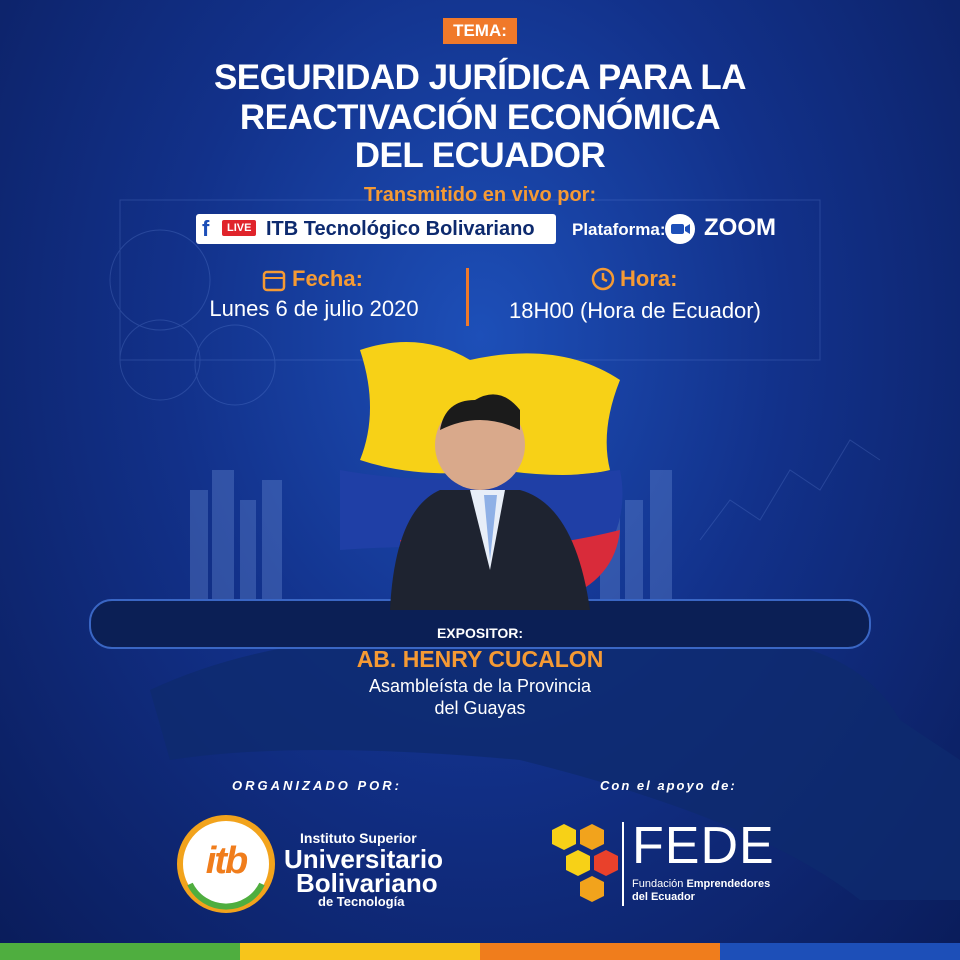 This screenshot has width=960, height=960. Describe the element at coordinates (480, 31) in the screenshot. I see `topic-tag: TEMA:` at that location.